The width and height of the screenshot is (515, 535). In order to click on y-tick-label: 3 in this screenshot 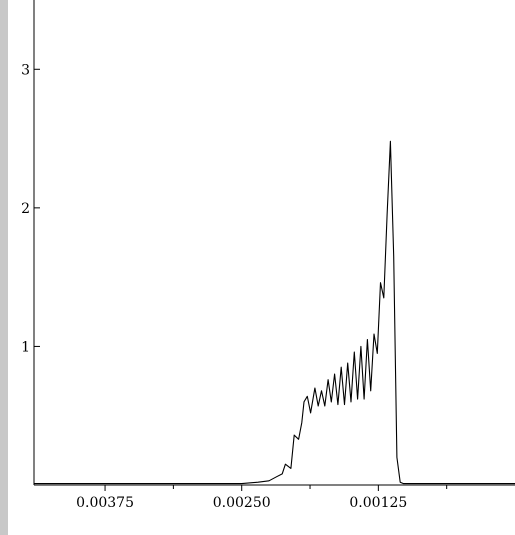, I will do `click(25, 70)`.